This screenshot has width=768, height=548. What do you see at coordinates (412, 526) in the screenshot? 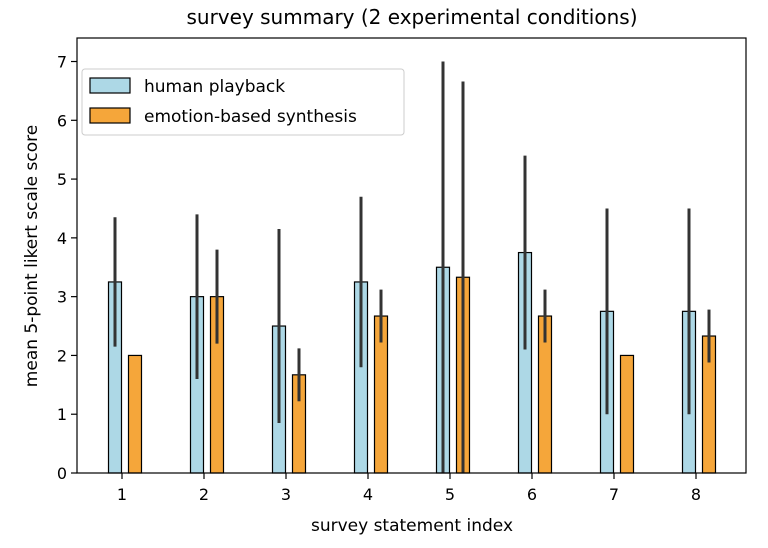
I see `x-axis-label: survey statement index` at bounding box center [412, 526].